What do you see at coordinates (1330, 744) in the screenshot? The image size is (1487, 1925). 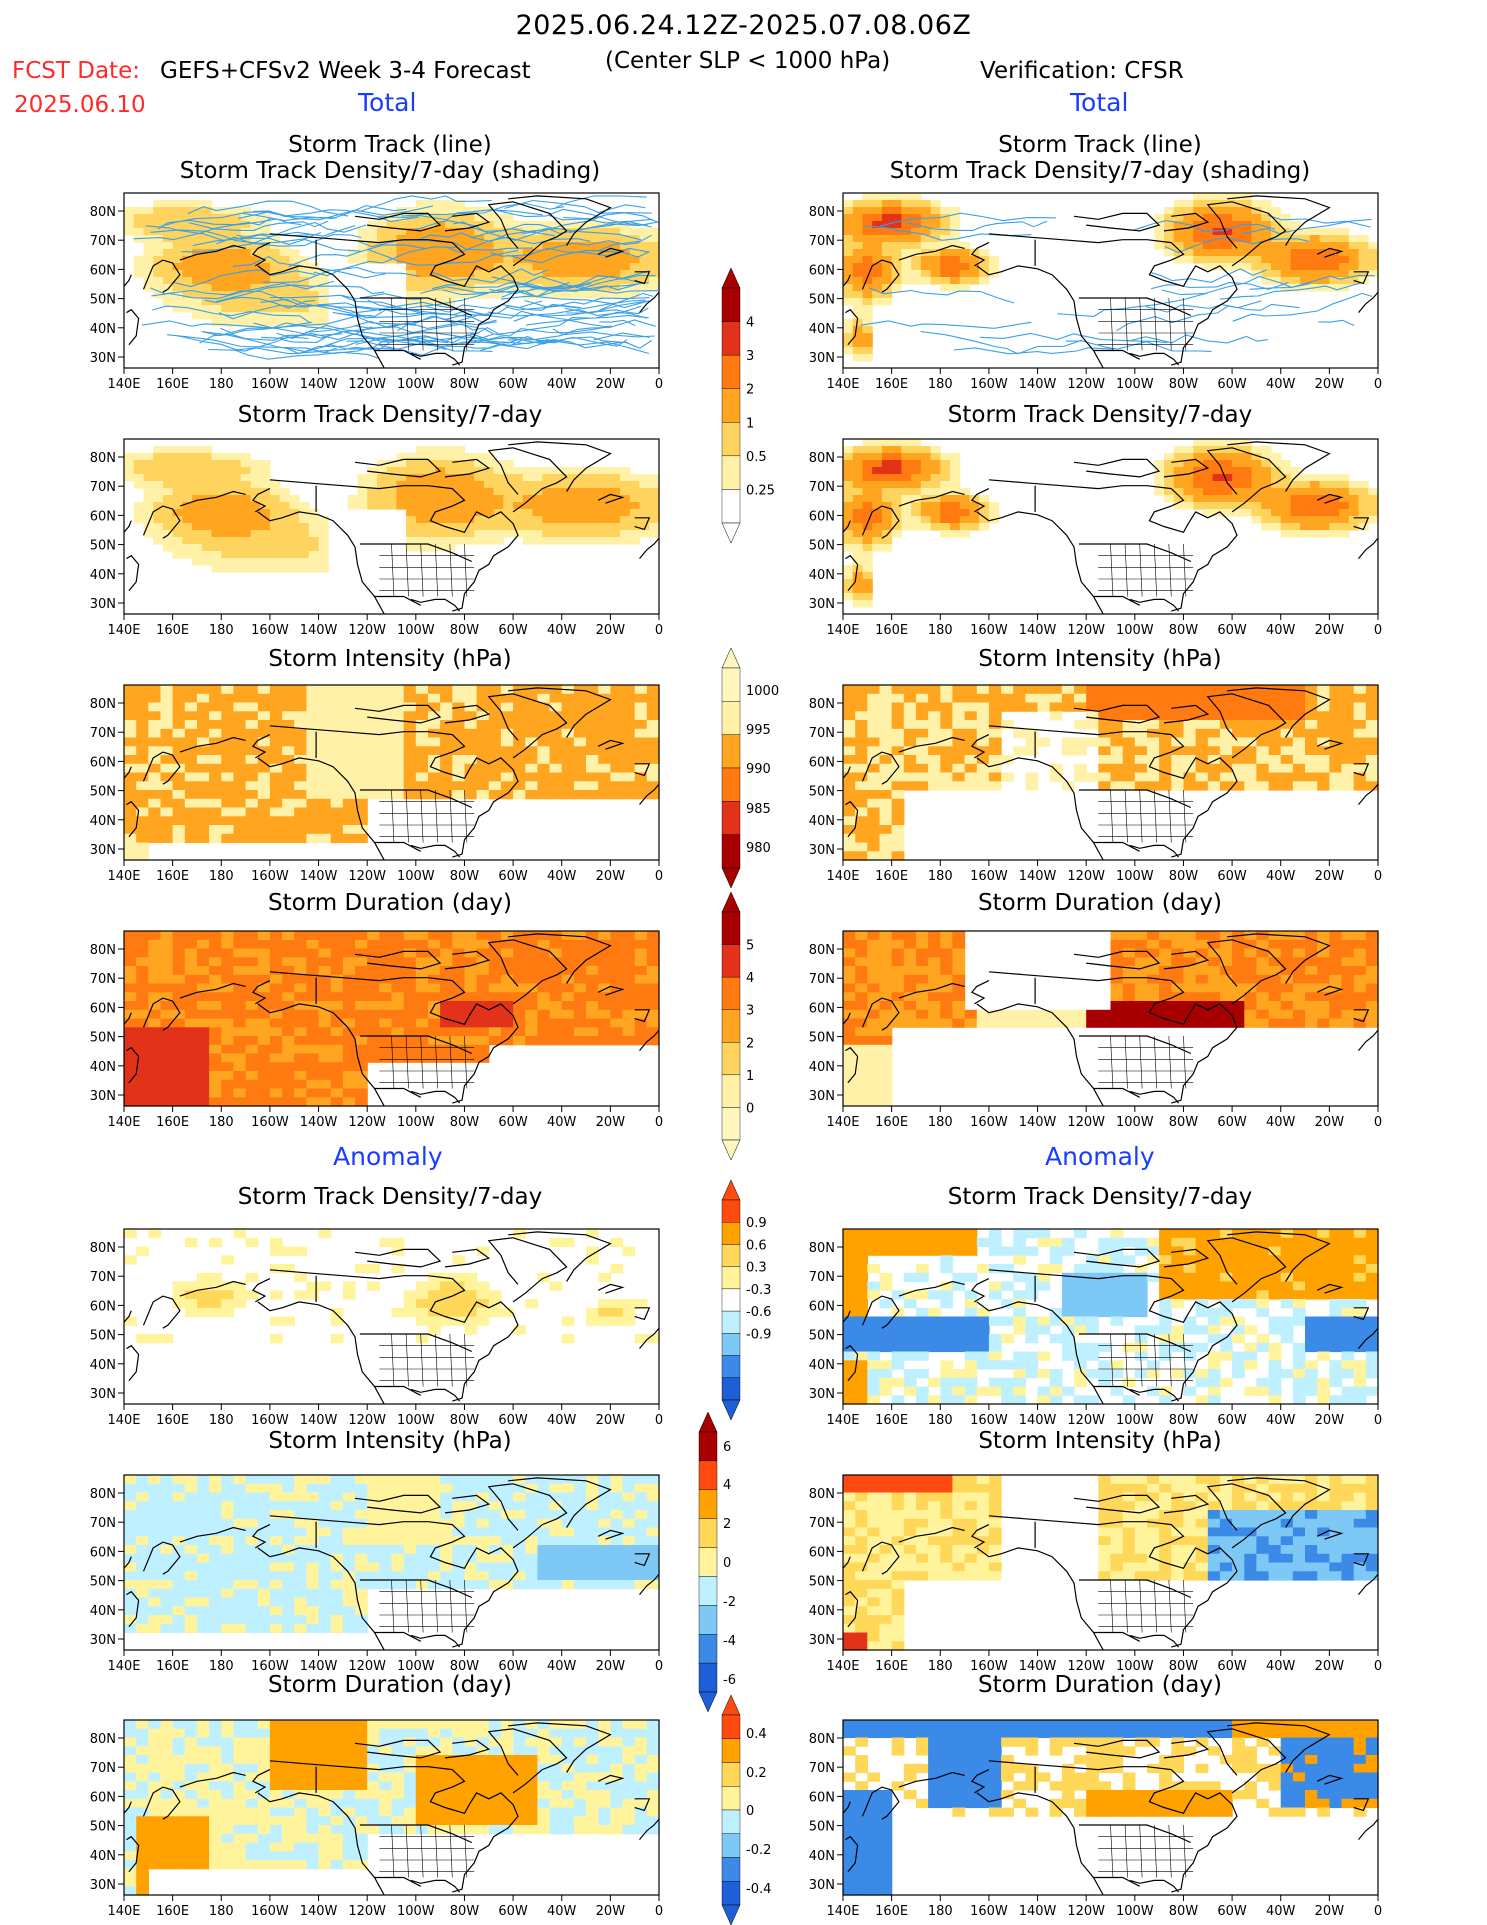 I see `verification-total-intensity-coastline` at bounding box center [1330, 744].